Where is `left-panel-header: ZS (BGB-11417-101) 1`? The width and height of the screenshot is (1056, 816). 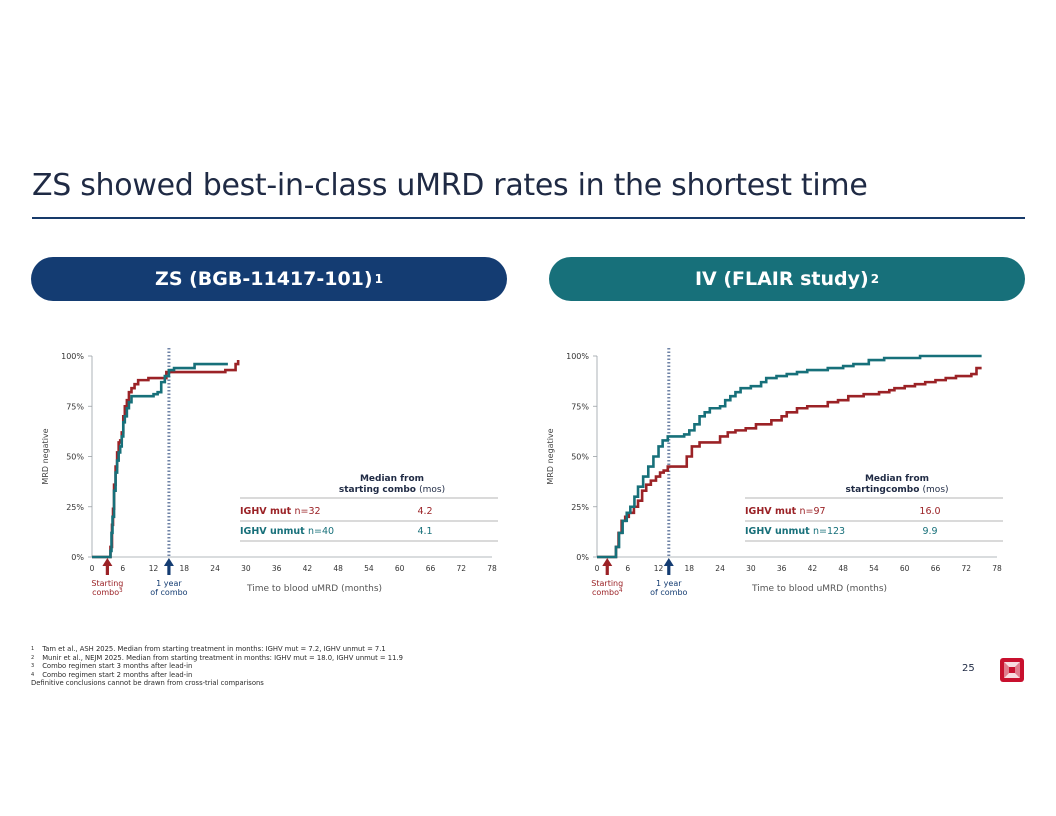 left-panel-header: ZS (BGB-11417-101) 1 is located at coordinates (269, 279).